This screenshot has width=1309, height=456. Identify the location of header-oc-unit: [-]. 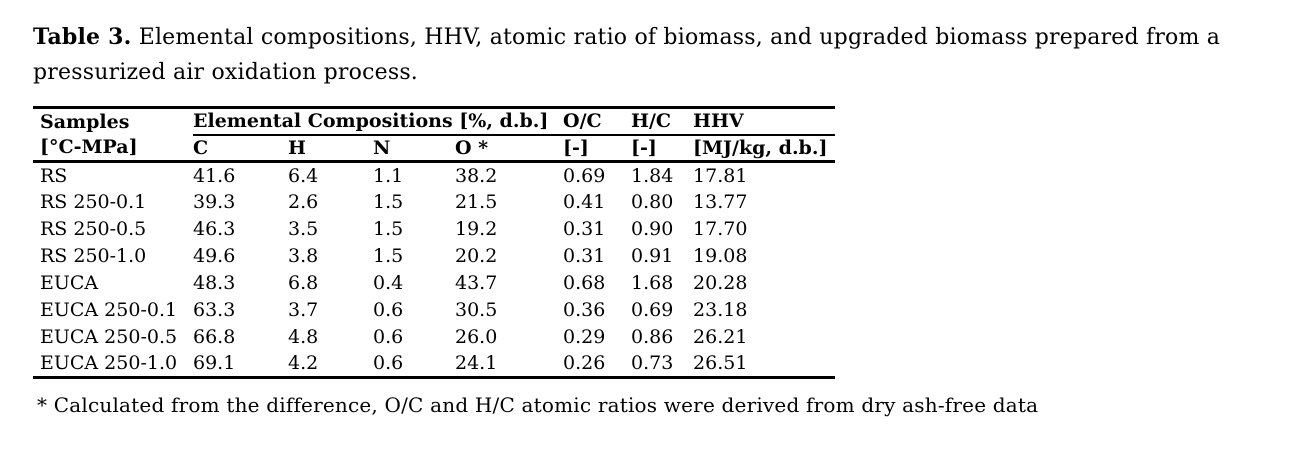
(597, 148).